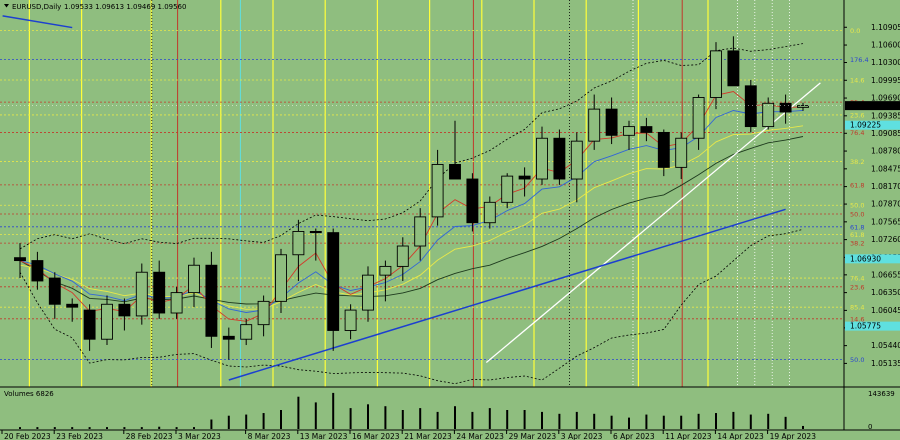 Image resolution: width=900 pixels, height=440 pixels. Describe the element at coordinates (885, 115) in the screenshot. I see `price-tick-label: 1.09385` at that location.